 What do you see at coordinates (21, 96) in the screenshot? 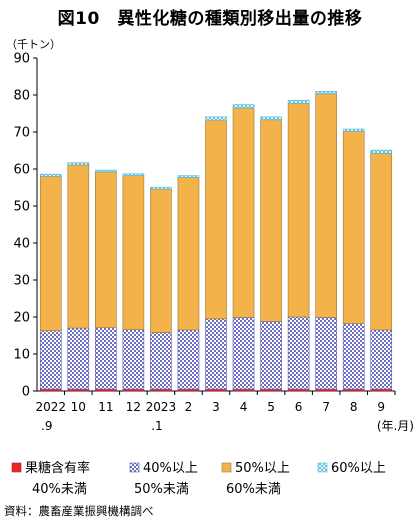
I see `y-tick-label: 80` at bounding box center [21, 96].